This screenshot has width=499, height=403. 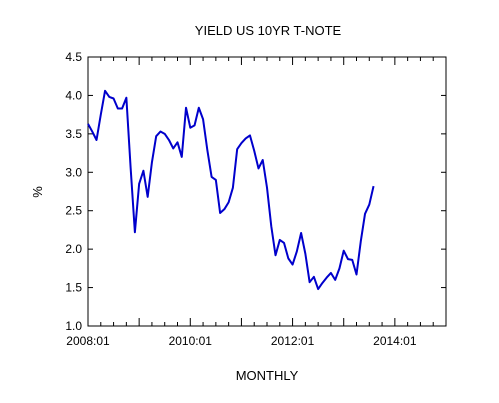 I want to click on y-tick-label: 4.0, so click(x=73, y=95).